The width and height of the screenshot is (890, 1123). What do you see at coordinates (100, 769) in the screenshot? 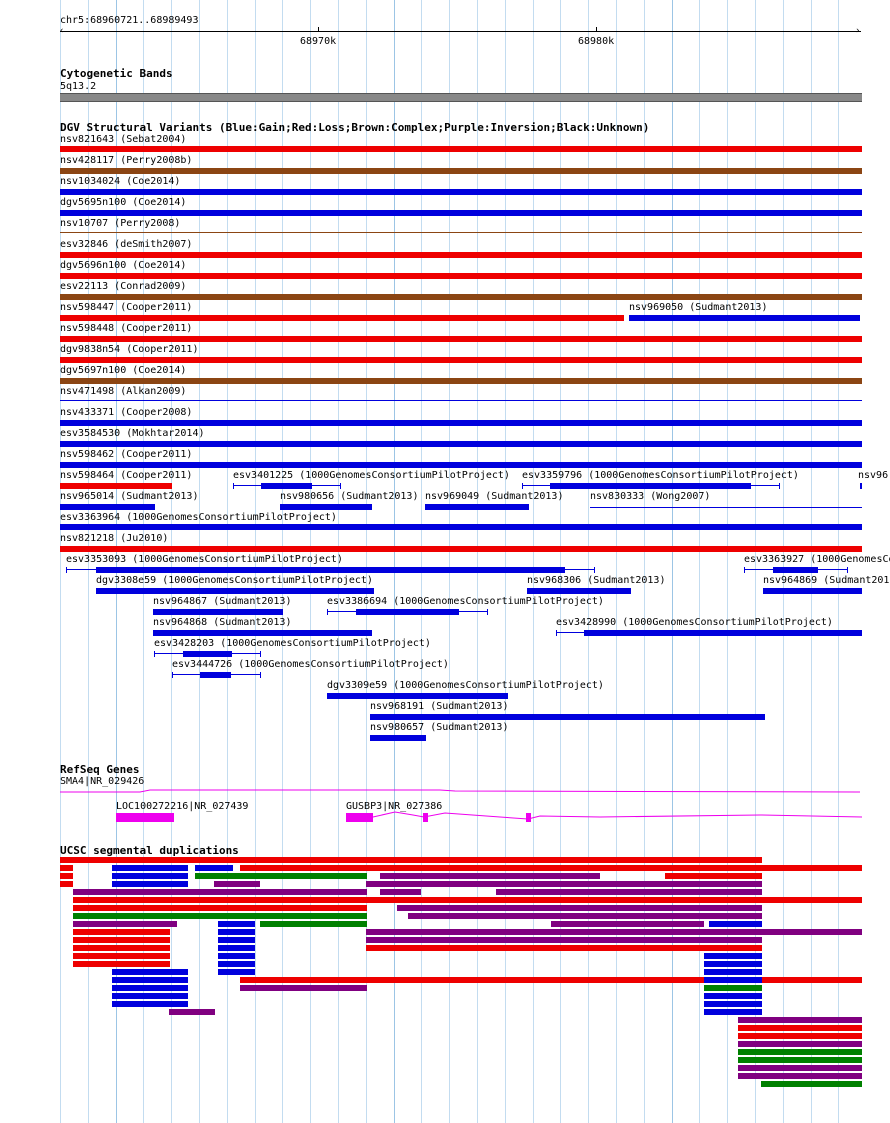
I see `refseq-track-title: RefSeq Genes` at bounding box center [100, 769].